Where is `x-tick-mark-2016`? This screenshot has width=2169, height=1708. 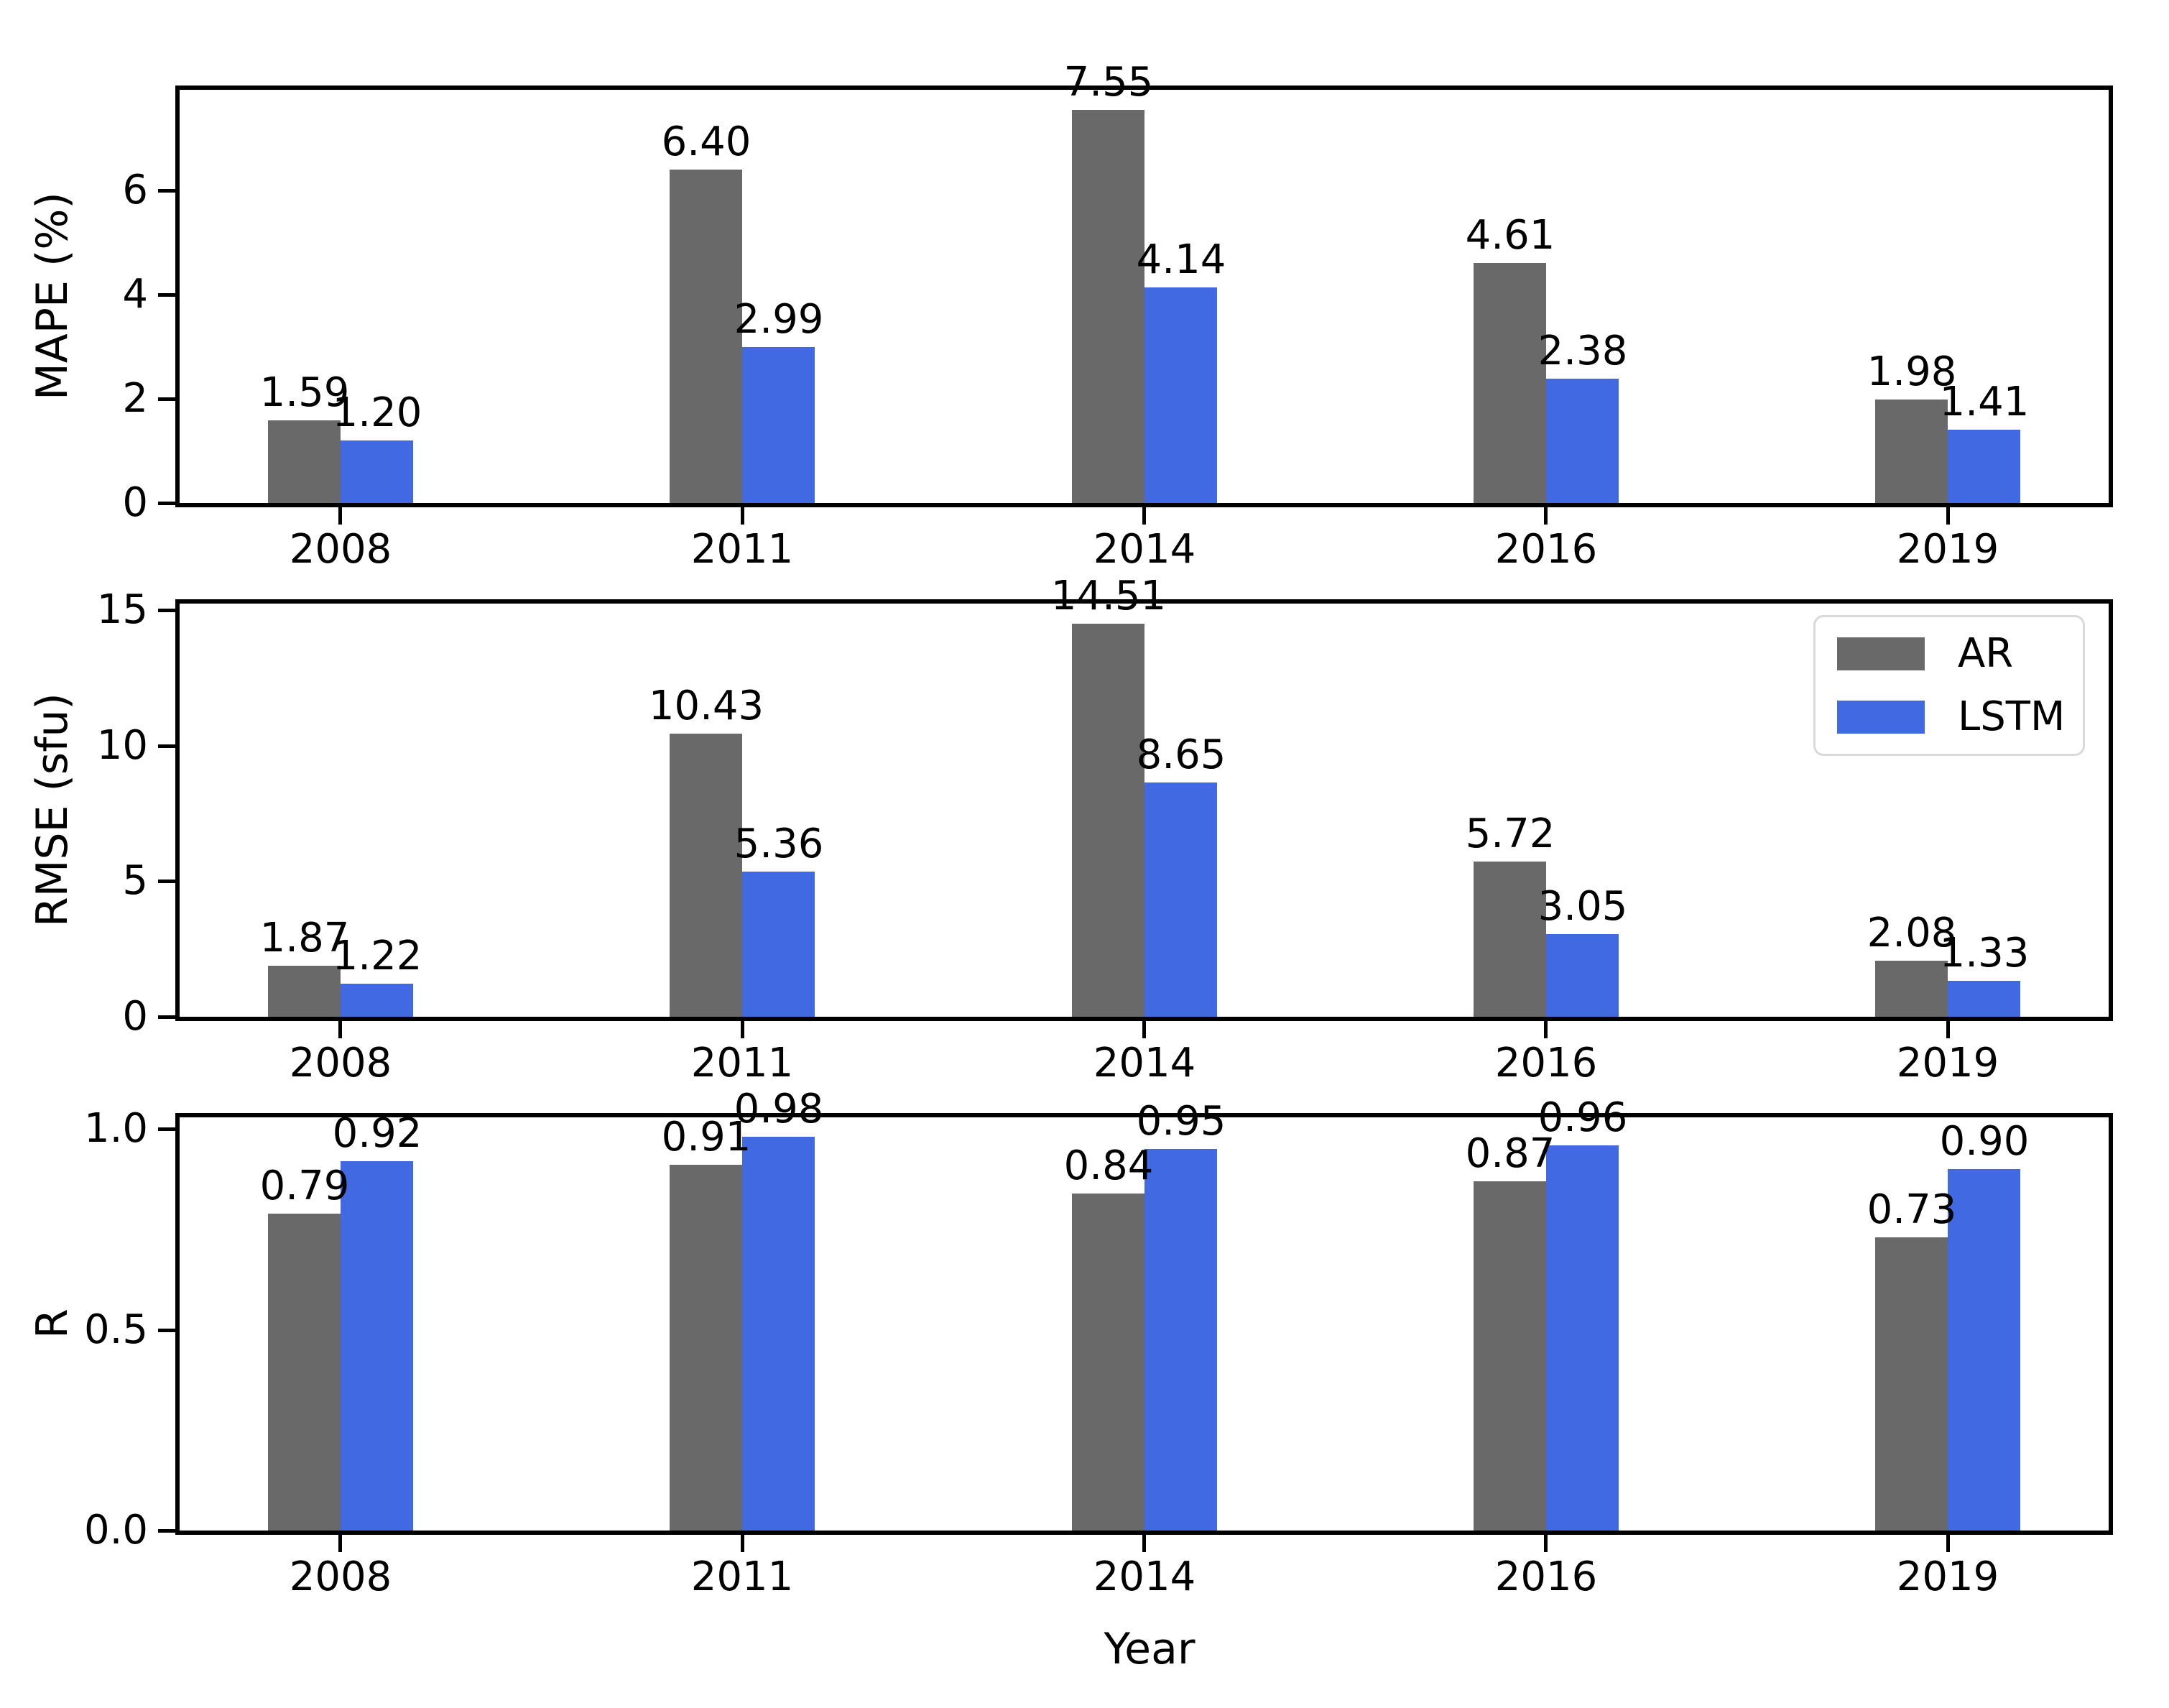 x-tick-mark-2016 is located at coordinates (1546, 1544).